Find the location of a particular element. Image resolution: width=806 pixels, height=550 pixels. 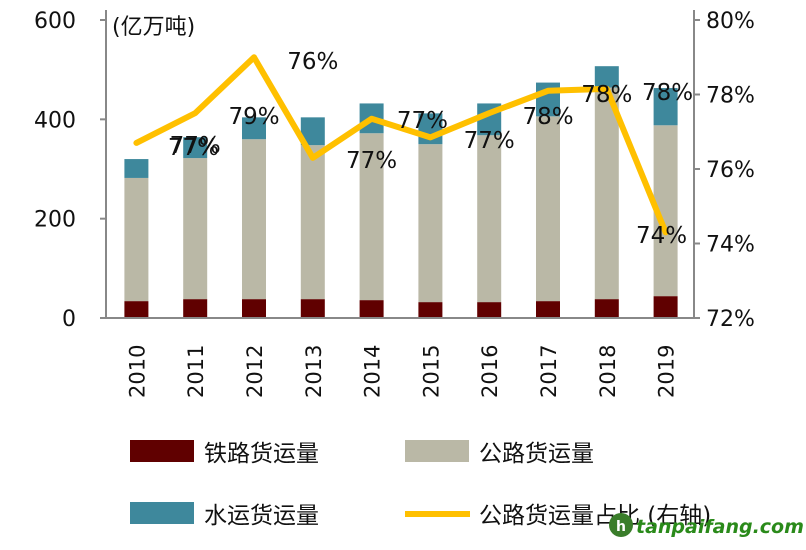

data-label-2013: 76% is located at coordinates (312, 62).